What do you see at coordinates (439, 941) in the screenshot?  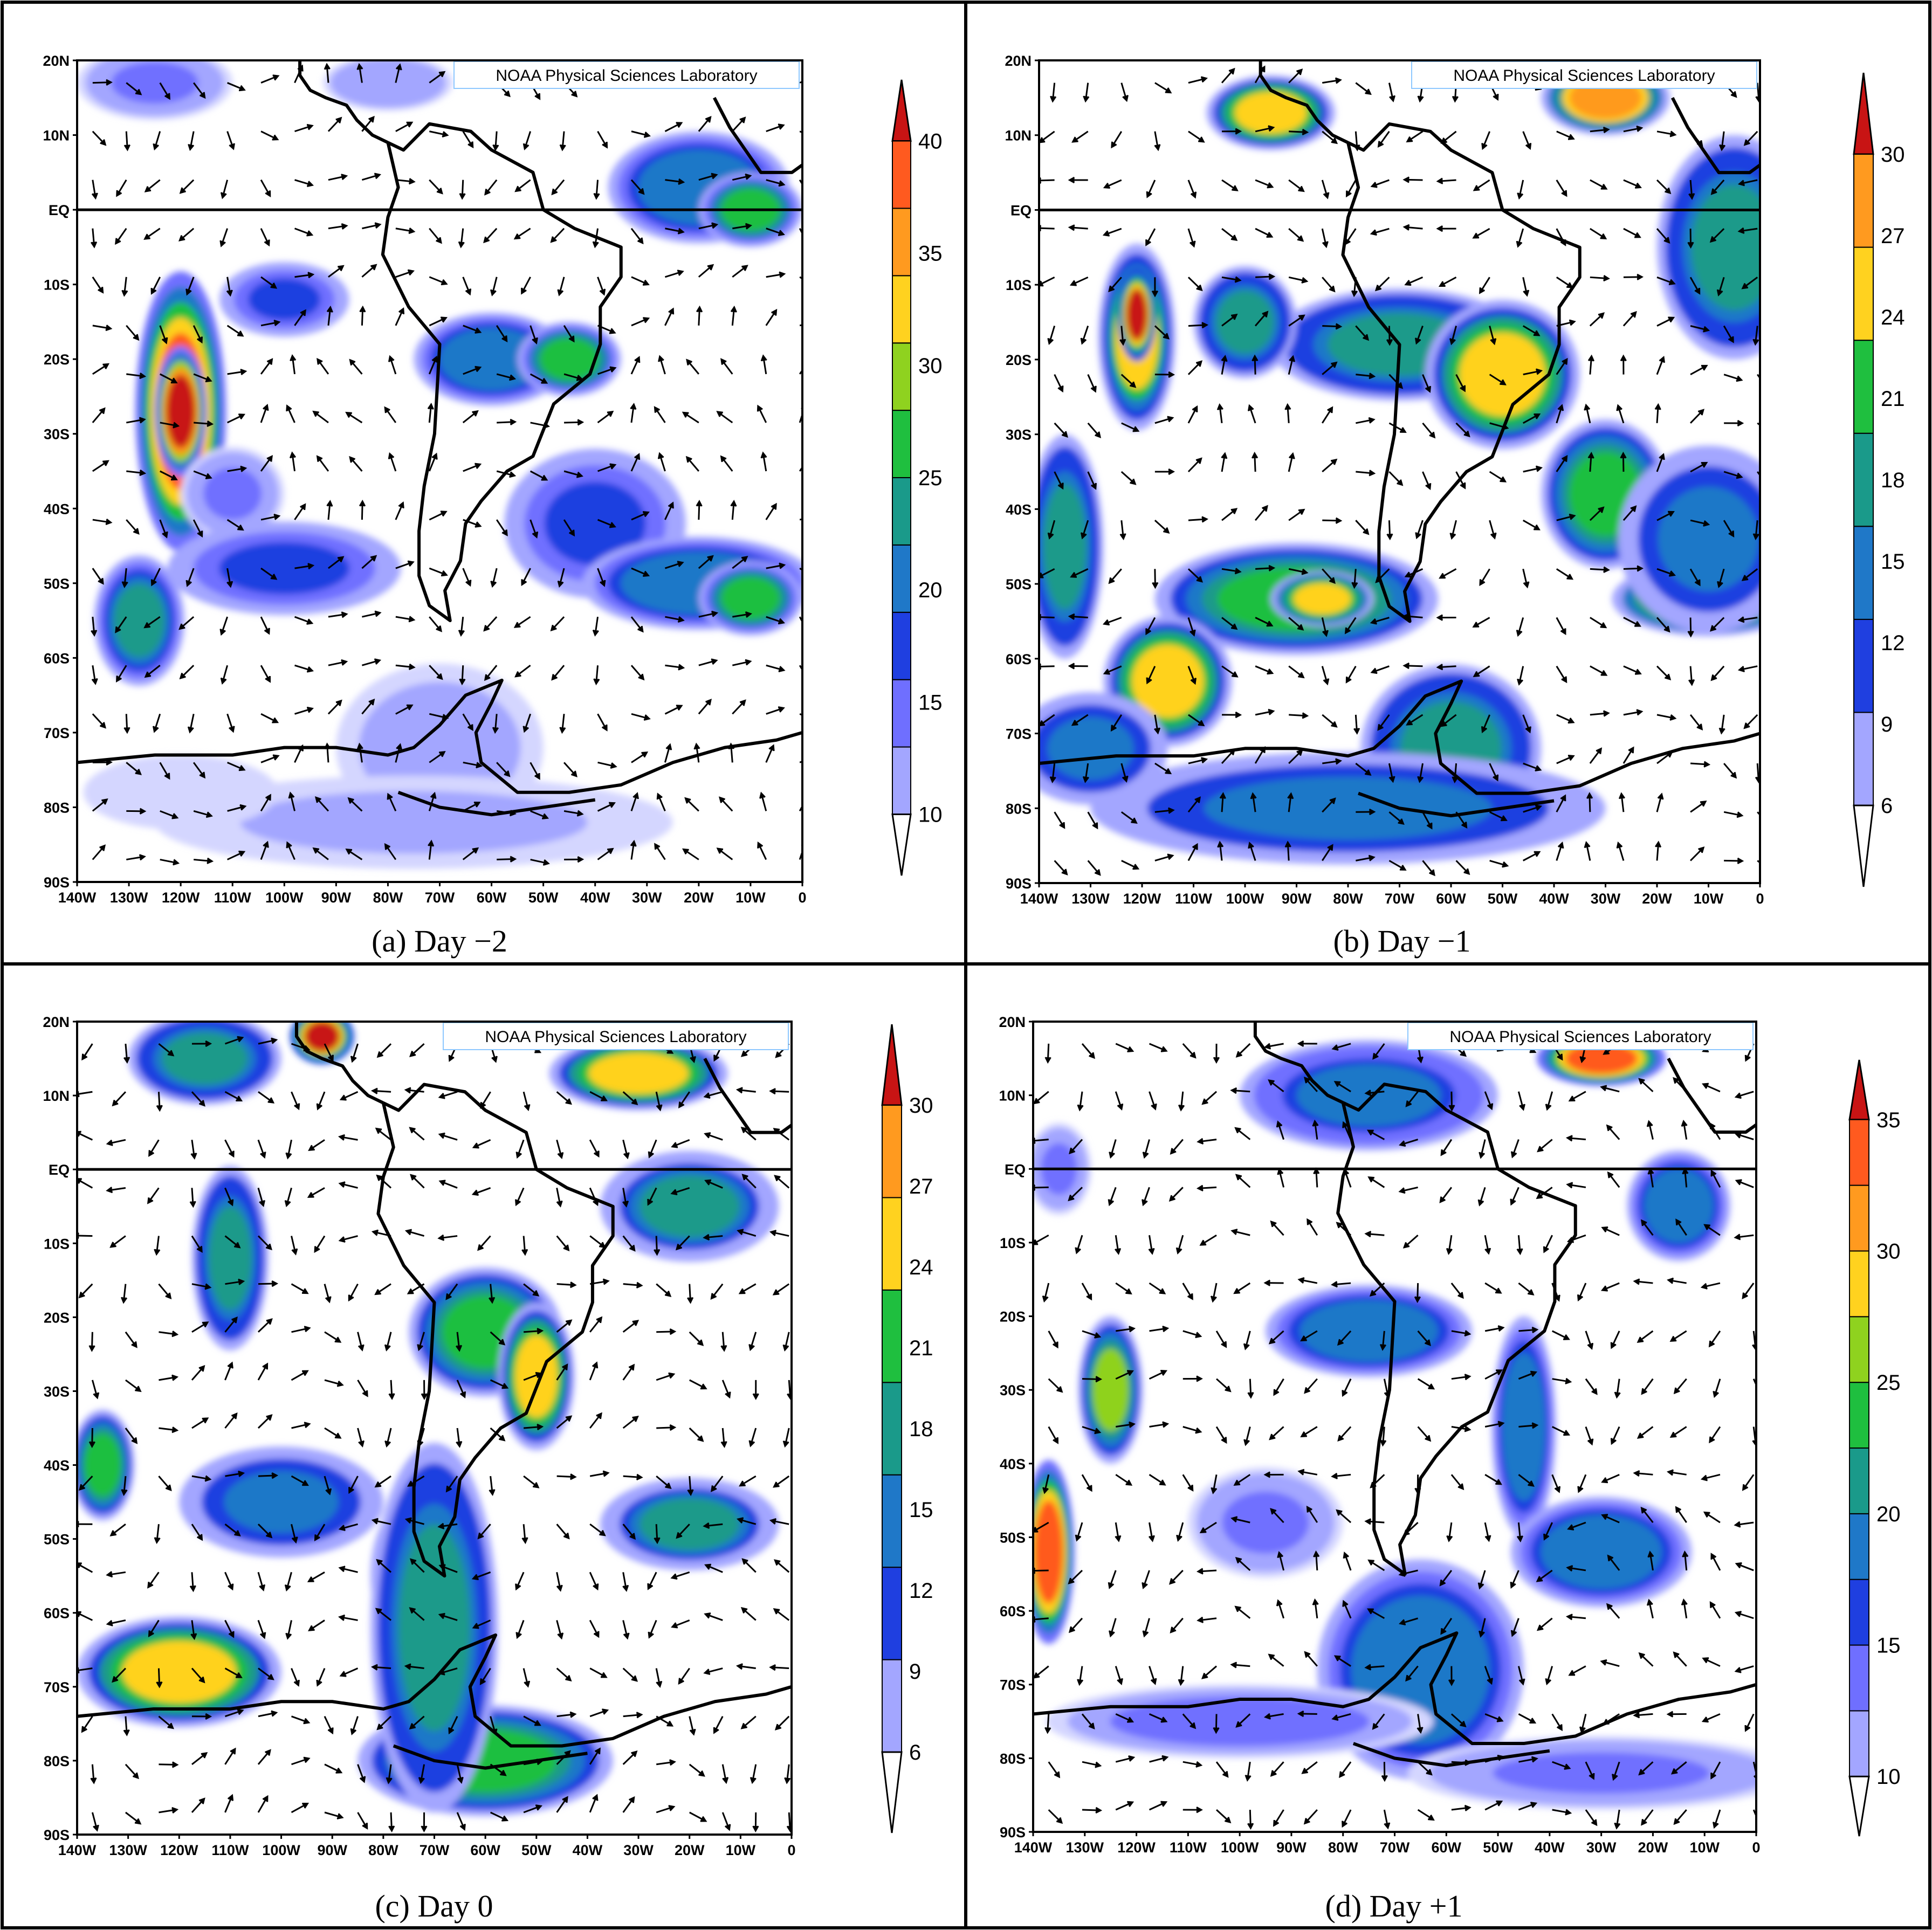 I see `panel-caption: (a) Day −2` at bounding box center [439, 941].